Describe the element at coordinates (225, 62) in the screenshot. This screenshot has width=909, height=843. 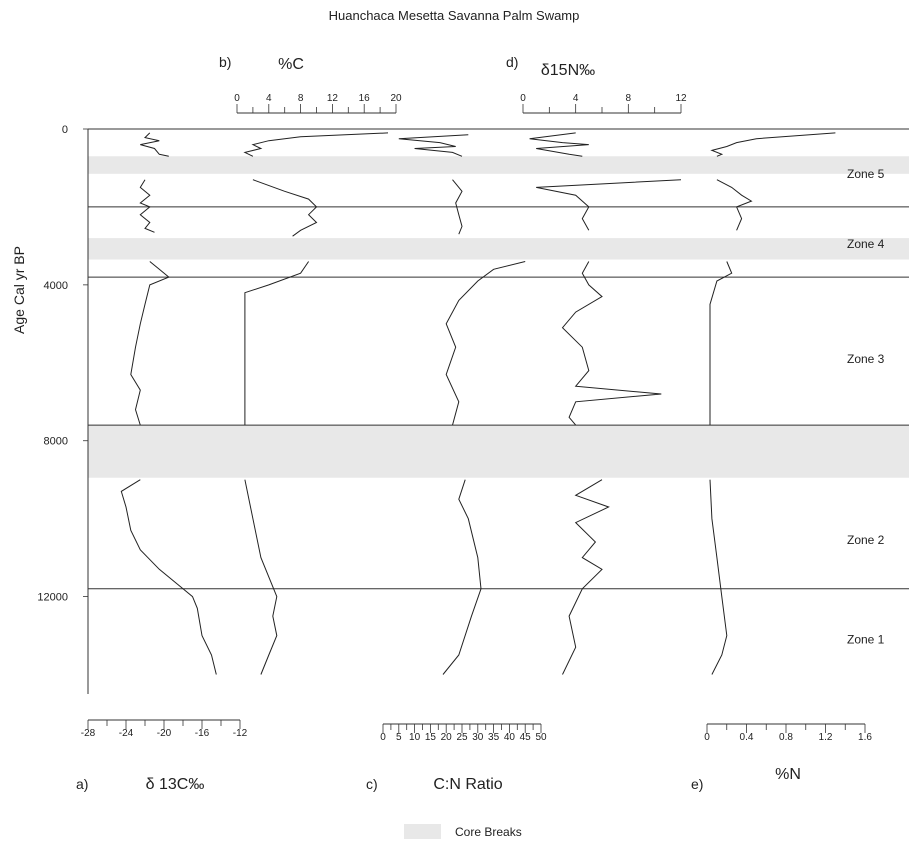
I see `panel-letter: b)` at that location.